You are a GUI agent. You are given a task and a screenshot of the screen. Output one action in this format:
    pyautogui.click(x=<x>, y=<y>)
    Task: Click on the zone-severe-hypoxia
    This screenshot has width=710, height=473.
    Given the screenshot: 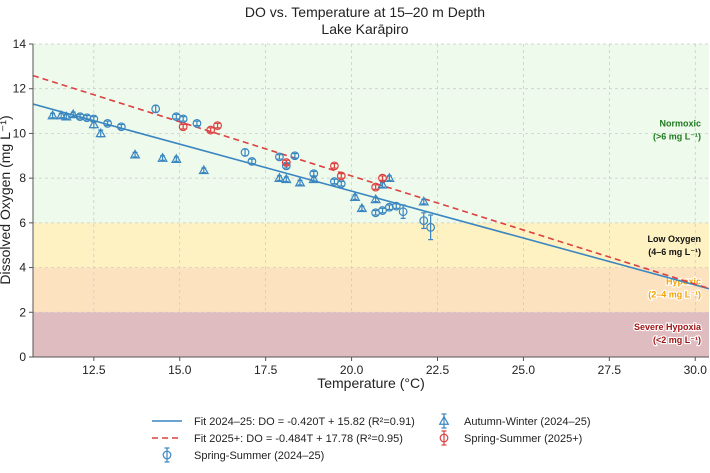 What is the action you would take?
    pyautogui.click(x=371, y=334)
    